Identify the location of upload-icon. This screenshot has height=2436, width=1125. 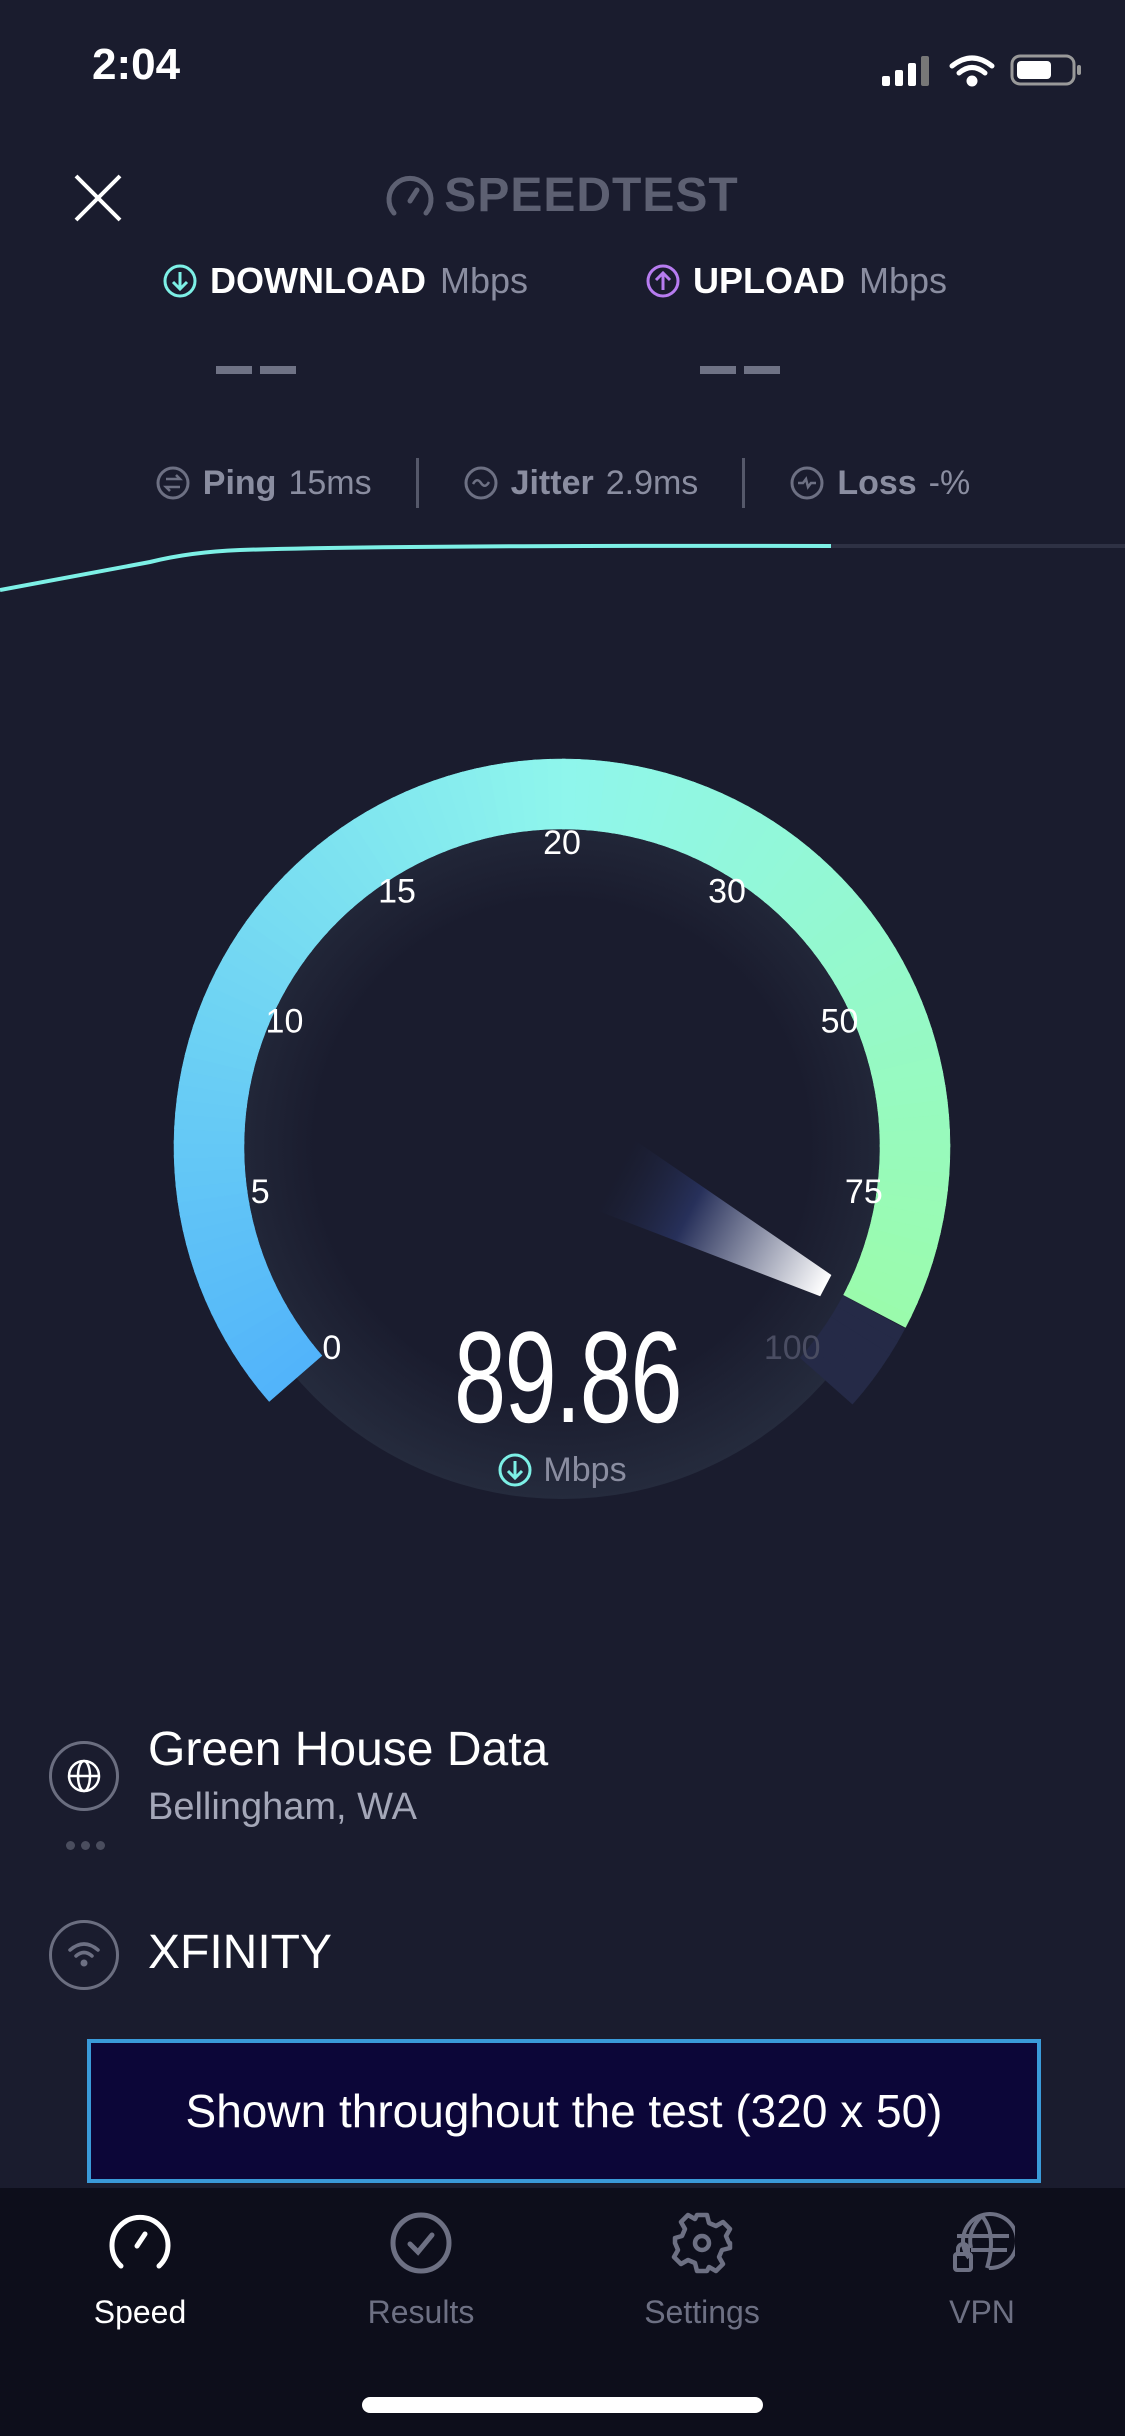
(663, 281).